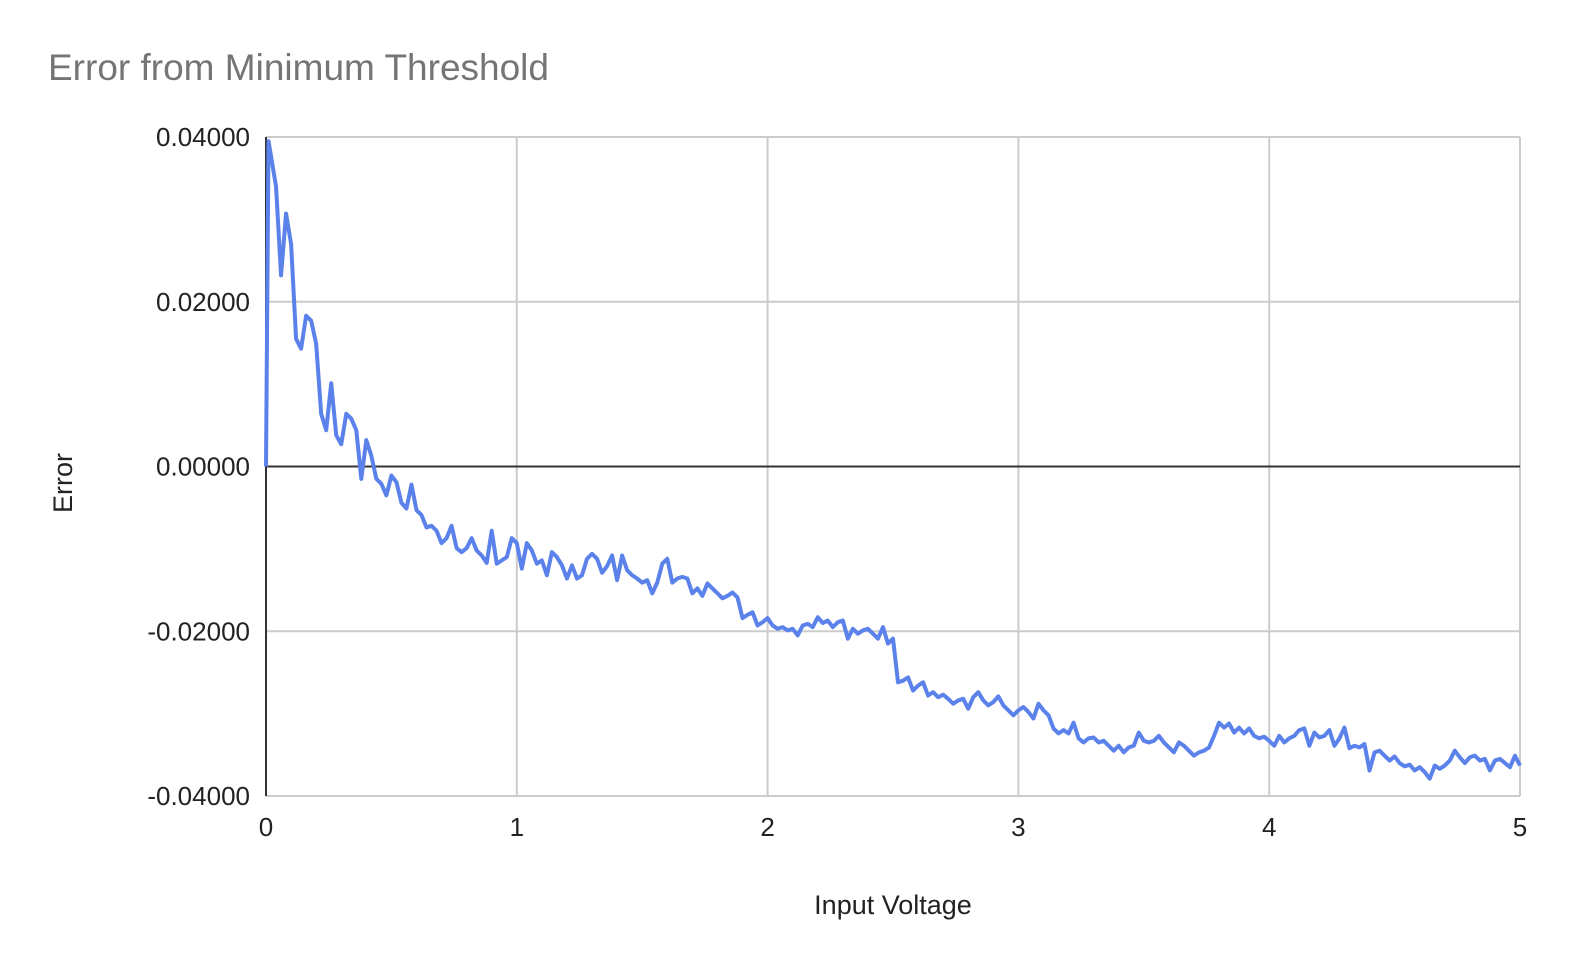  I want to click on x-axis-label: Input Voltage, so click(893, 905).